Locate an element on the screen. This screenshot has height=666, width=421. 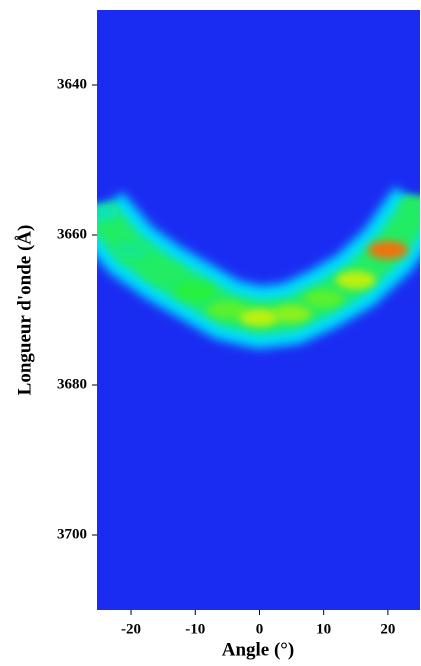
x-tick-label: -10 is located at coordinates (195, 629).